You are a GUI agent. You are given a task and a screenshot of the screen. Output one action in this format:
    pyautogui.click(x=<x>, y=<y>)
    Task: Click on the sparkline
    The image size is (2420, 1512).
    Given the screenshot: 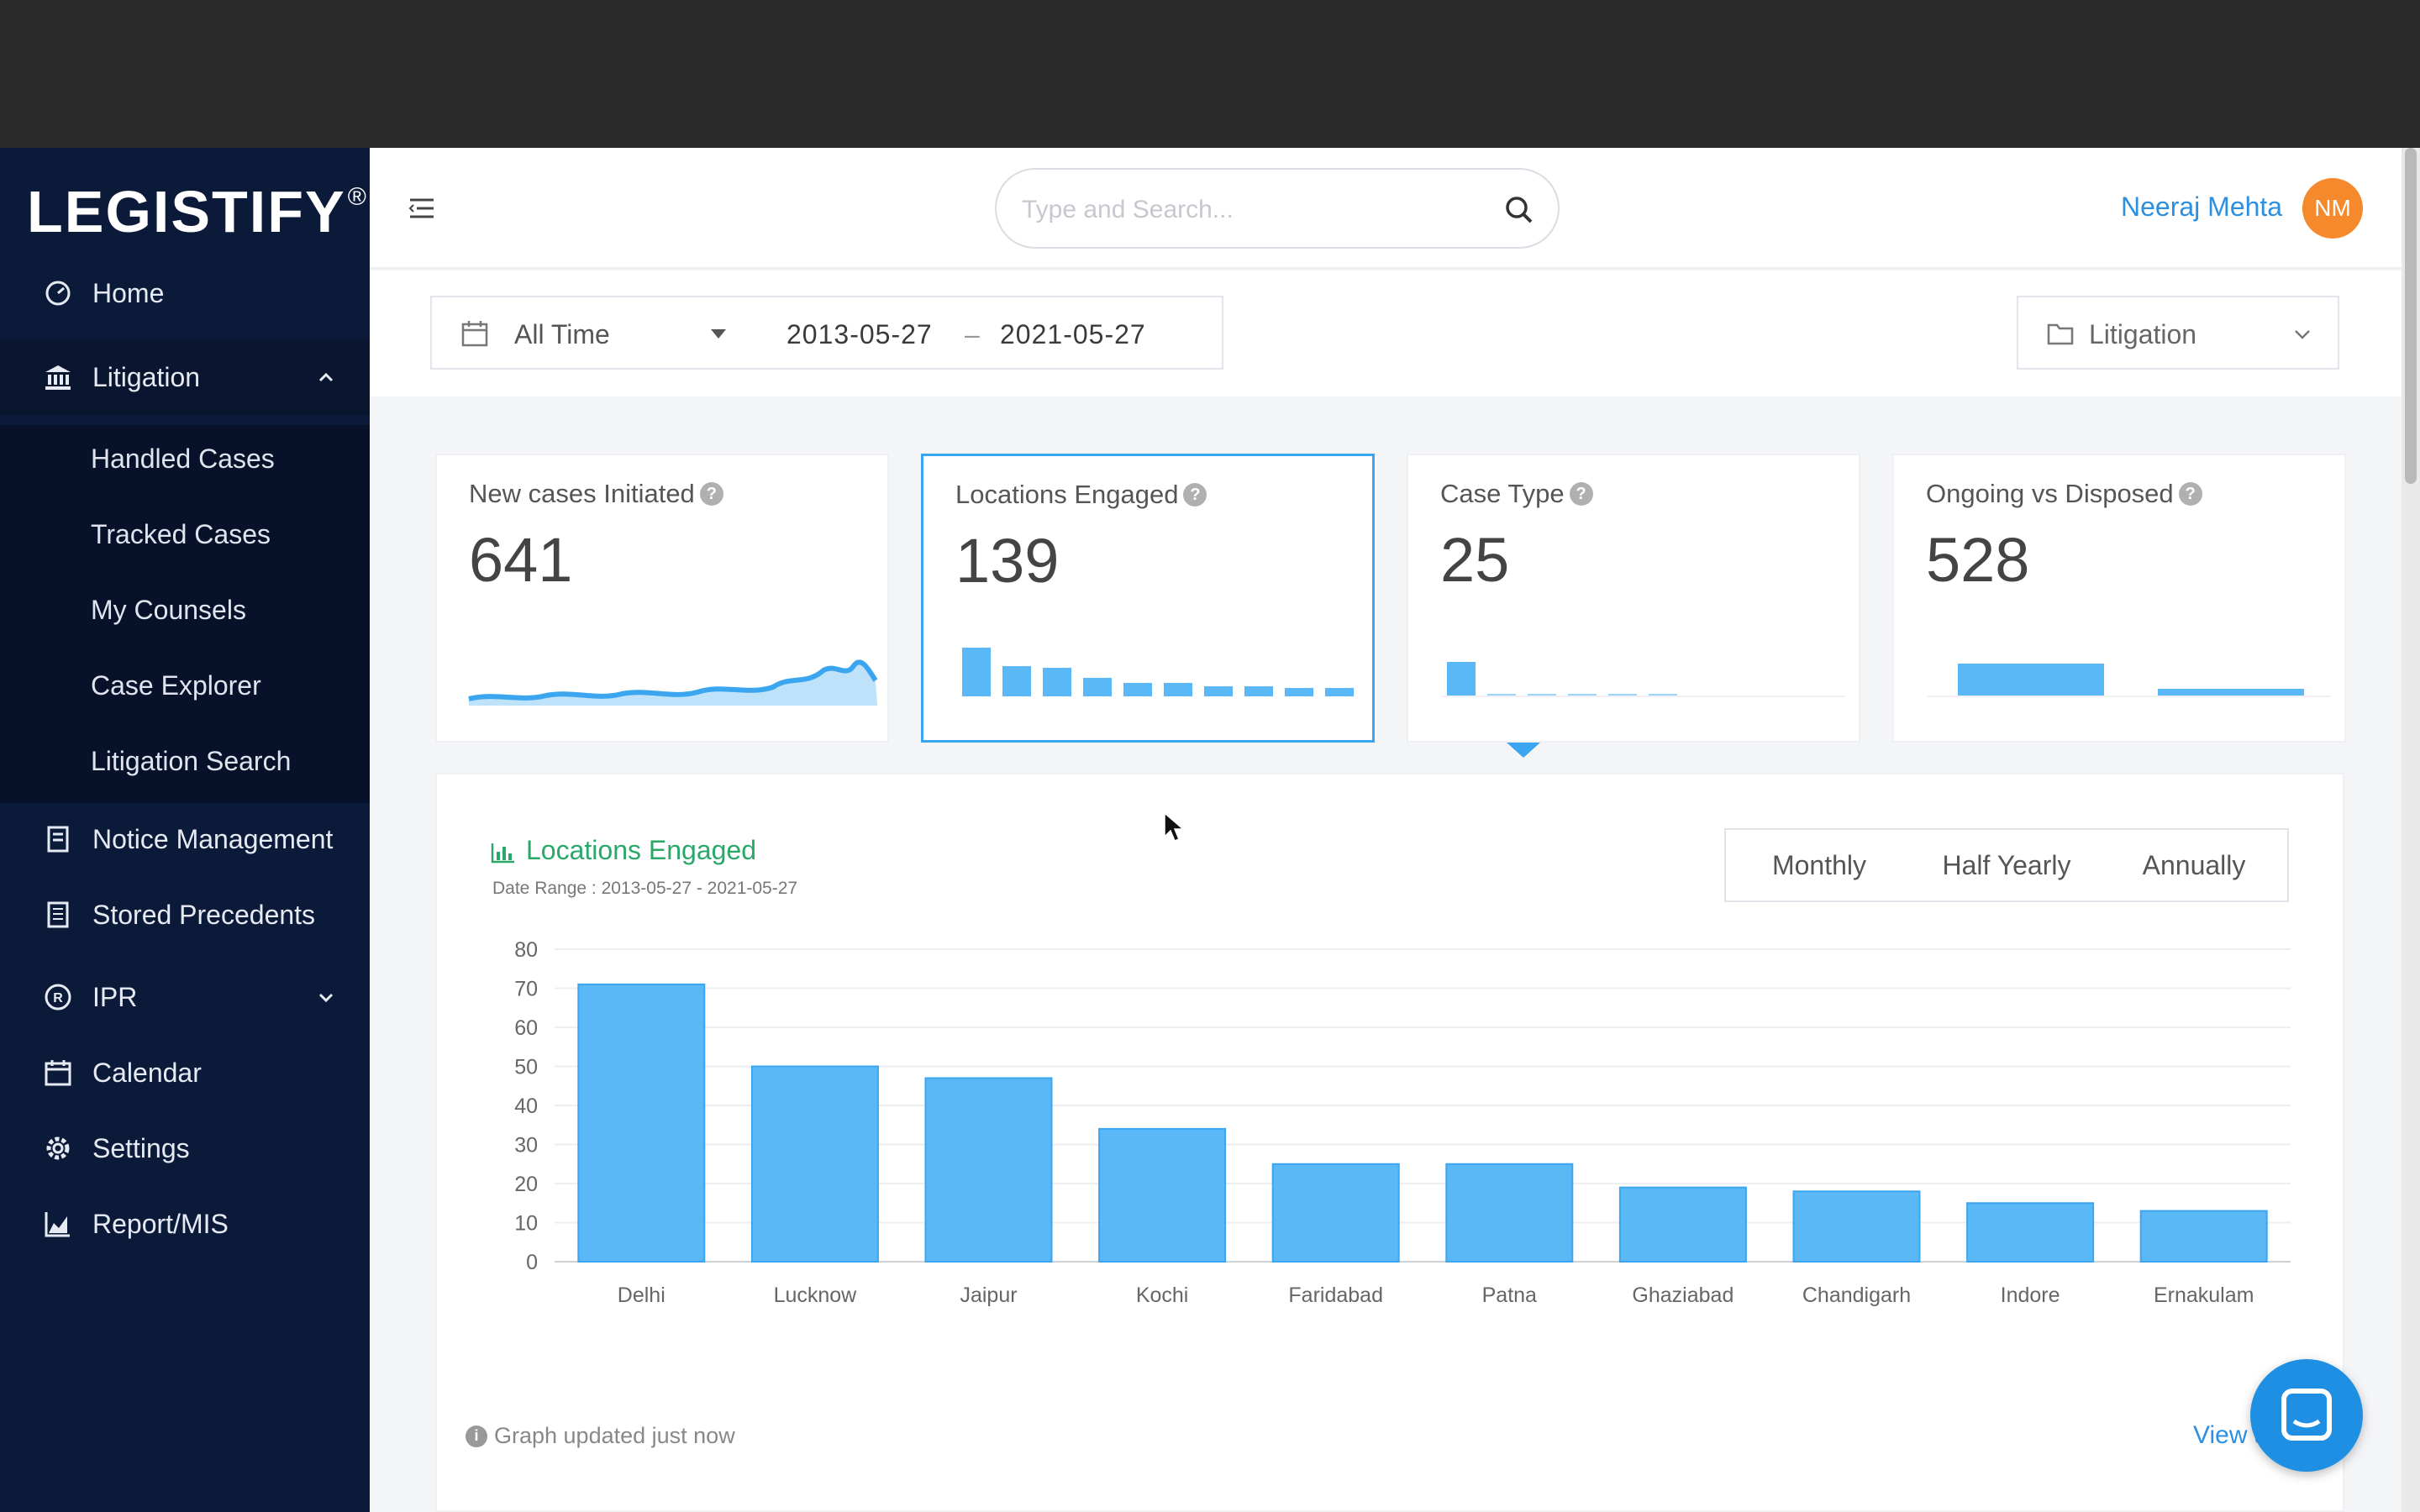 What is the action you would take?
    pyautogui.click(x=673, y=682)
    